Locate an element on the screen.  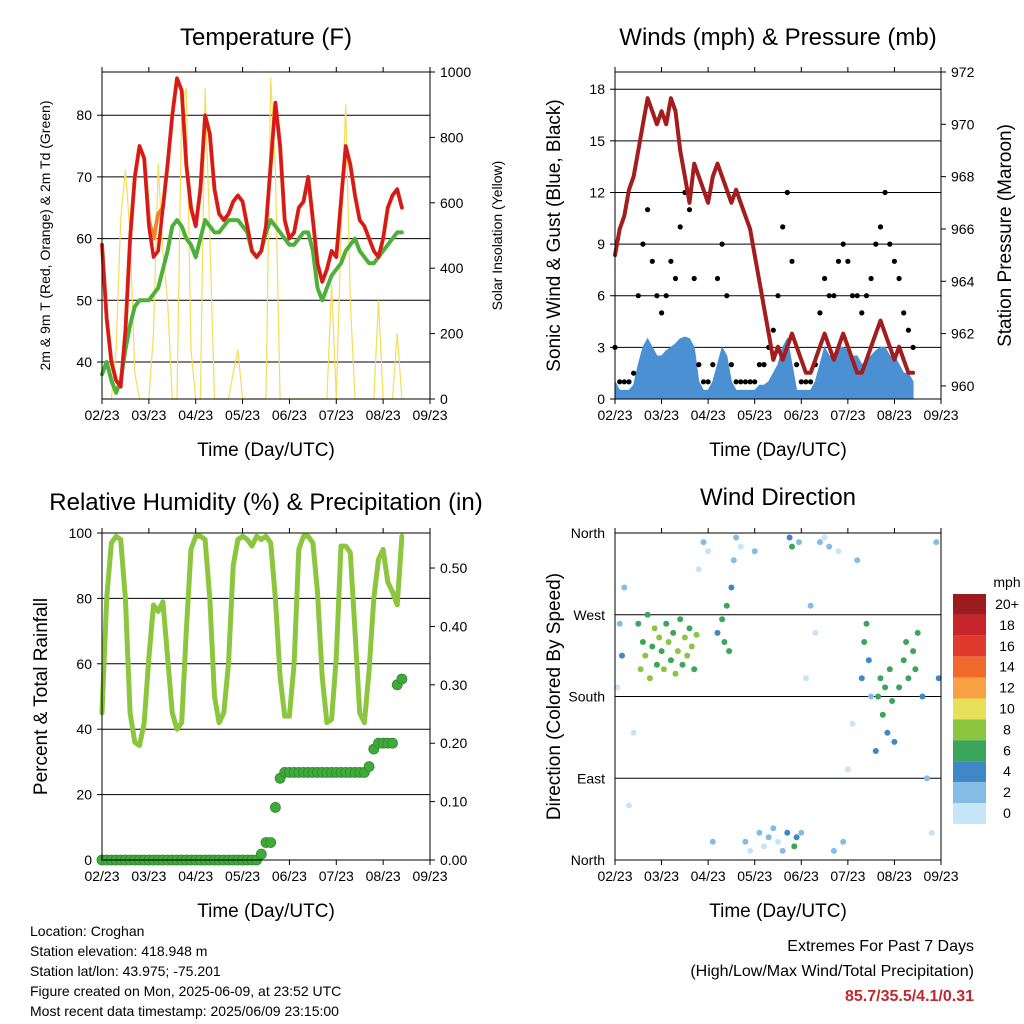
wind-ytick-label: 12 is located at coordinates (597, 192).